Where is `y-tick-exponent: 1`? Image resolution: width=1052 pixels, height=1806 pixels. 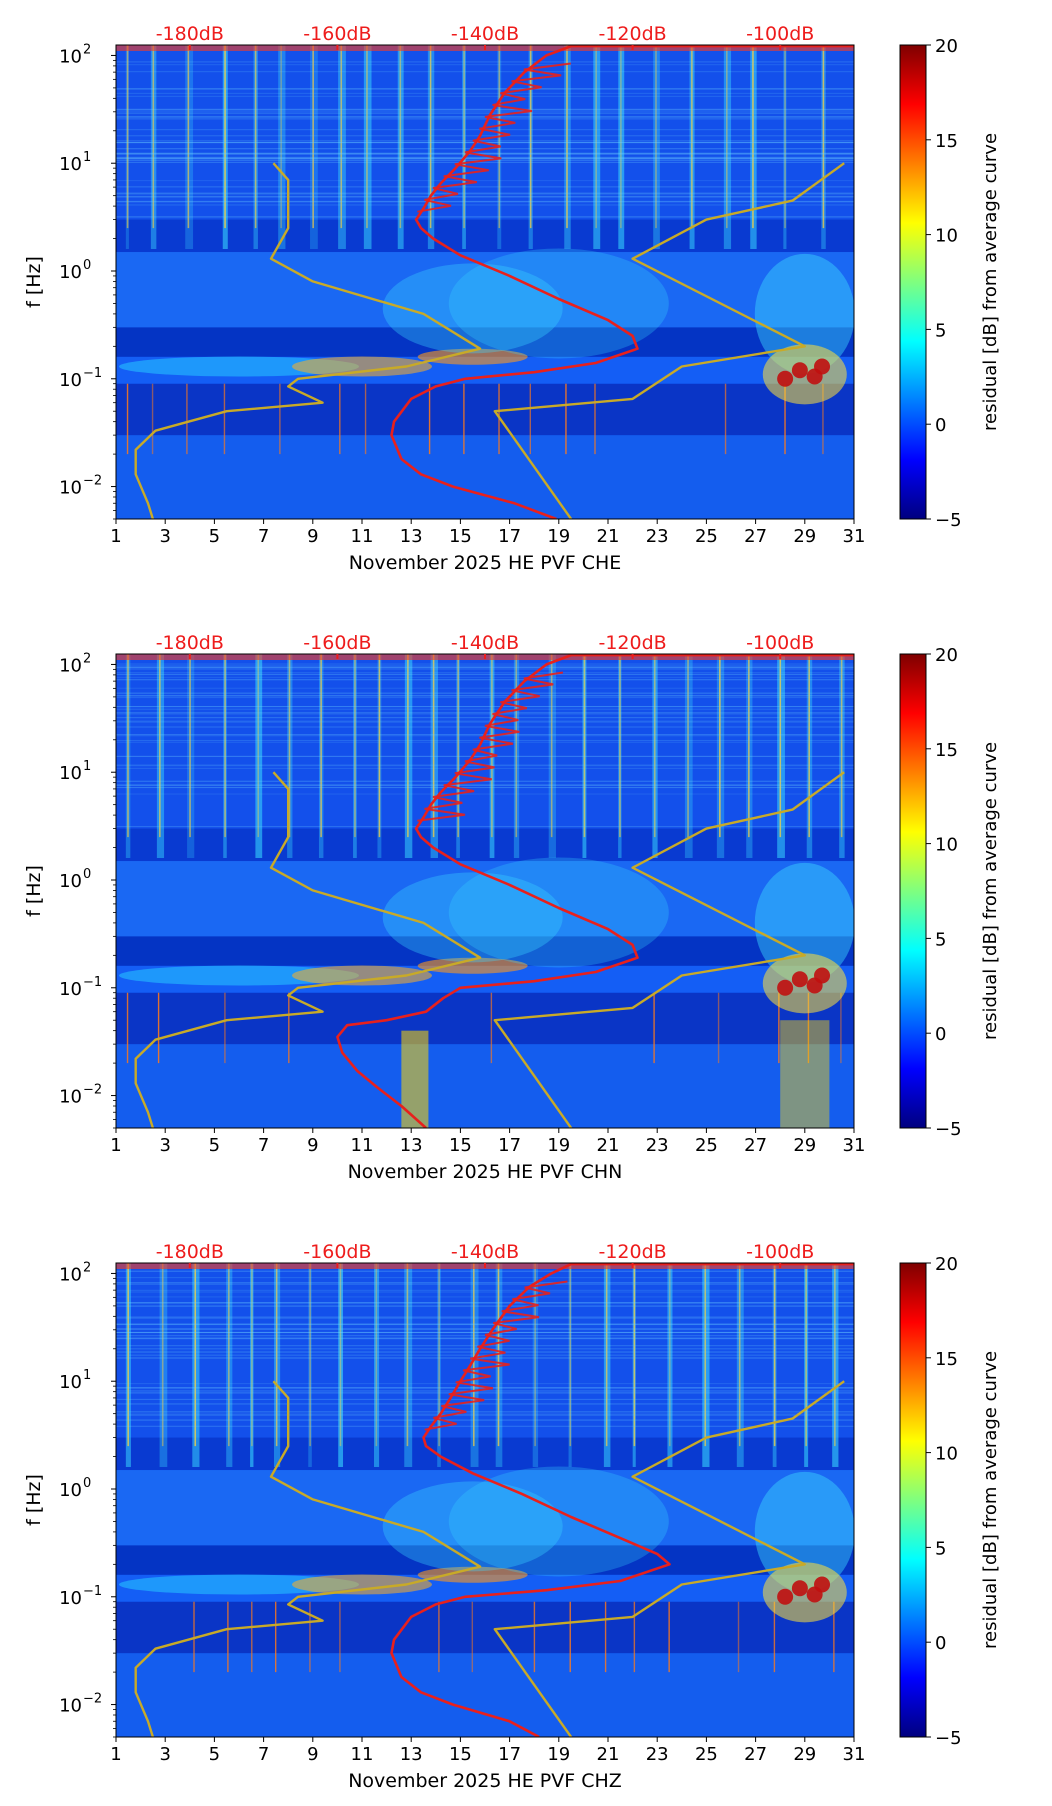 y-tick-exponent: 1 is located at coordinates (87, 1375).